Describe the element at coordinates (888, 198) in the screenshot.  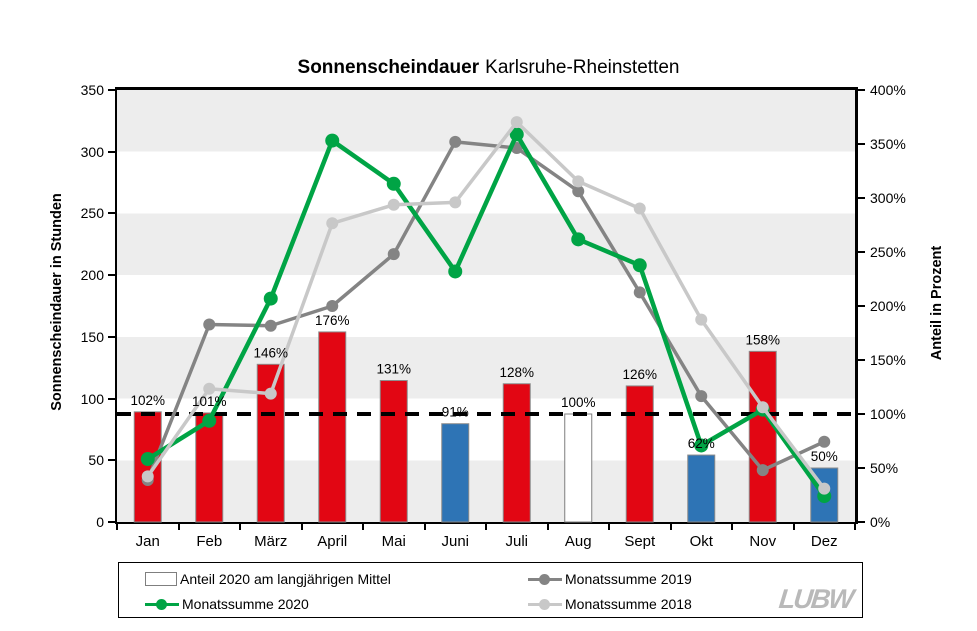
I see `right-axis-tick-label: 300%` at that location.